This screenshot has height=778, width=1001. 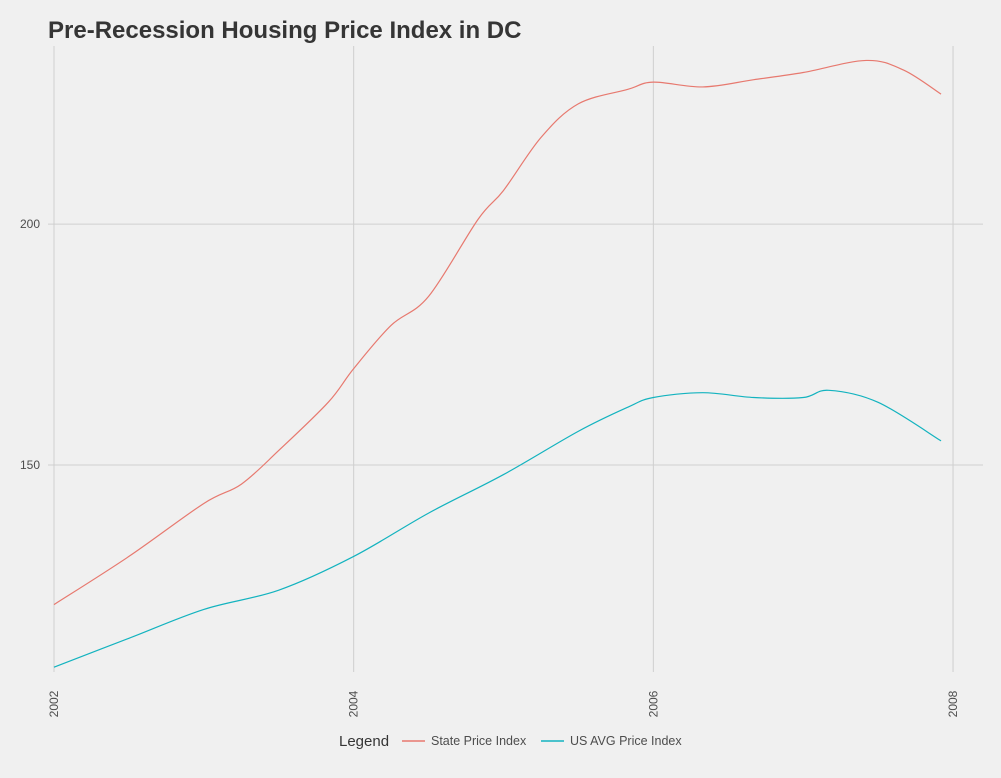 What do you see at coordinates (953, 703) in the screenshot?
I see `x-tick-label: 2008` at bounding box center [953, 703].